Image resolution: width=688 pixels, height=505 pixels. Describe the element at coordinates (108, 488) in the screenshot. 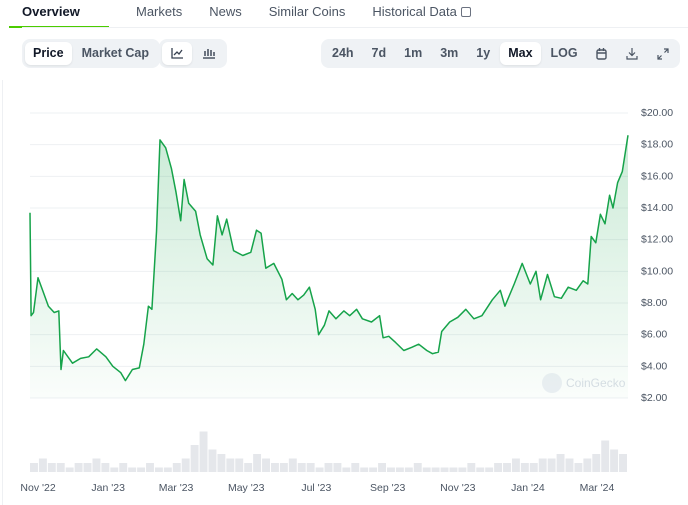

I see `x-tick-label: Jan '23` at that location.